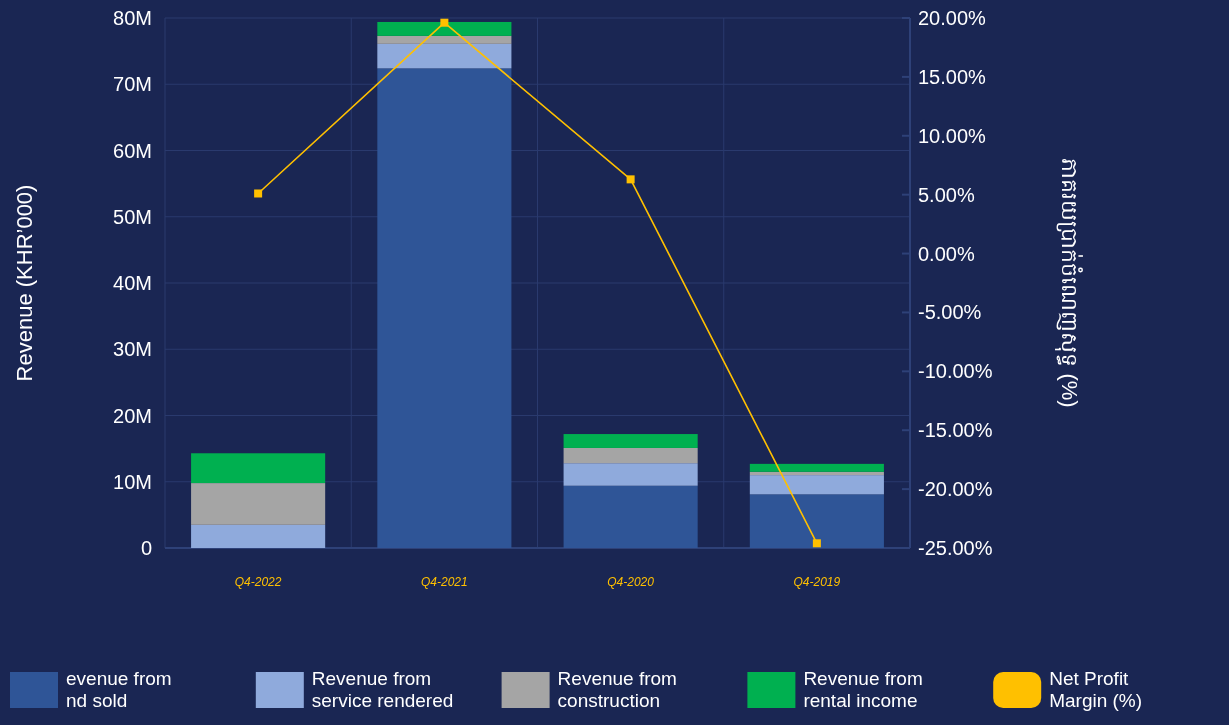 The height and width of the screenshot is (725, 1229). Describe the element at coordinates (146, 548) in the screenshot. I see `y-tick-label: 0` at that location.